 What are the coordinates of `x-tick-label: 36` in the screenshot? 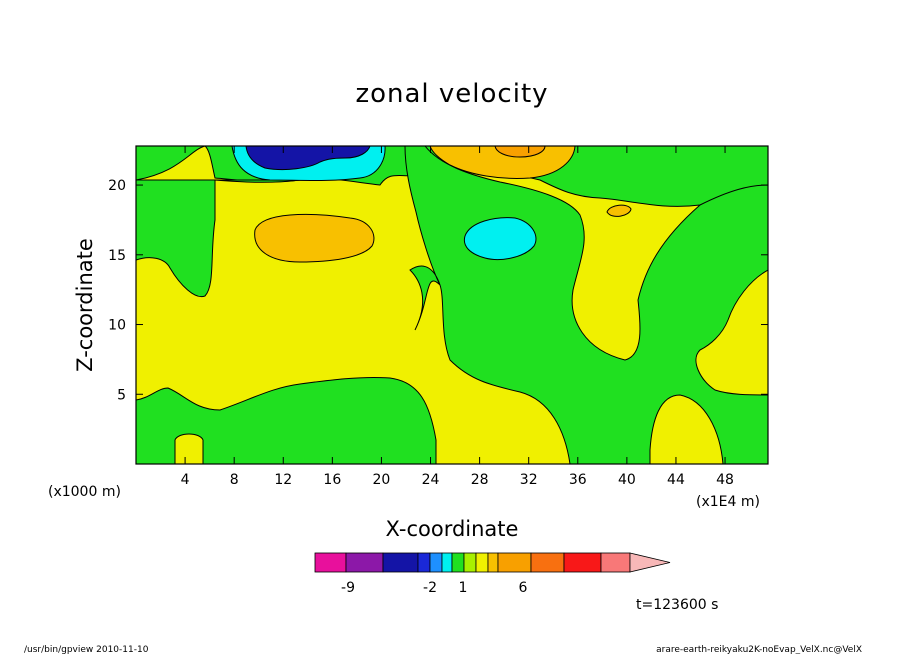 It's located at (578, 480).